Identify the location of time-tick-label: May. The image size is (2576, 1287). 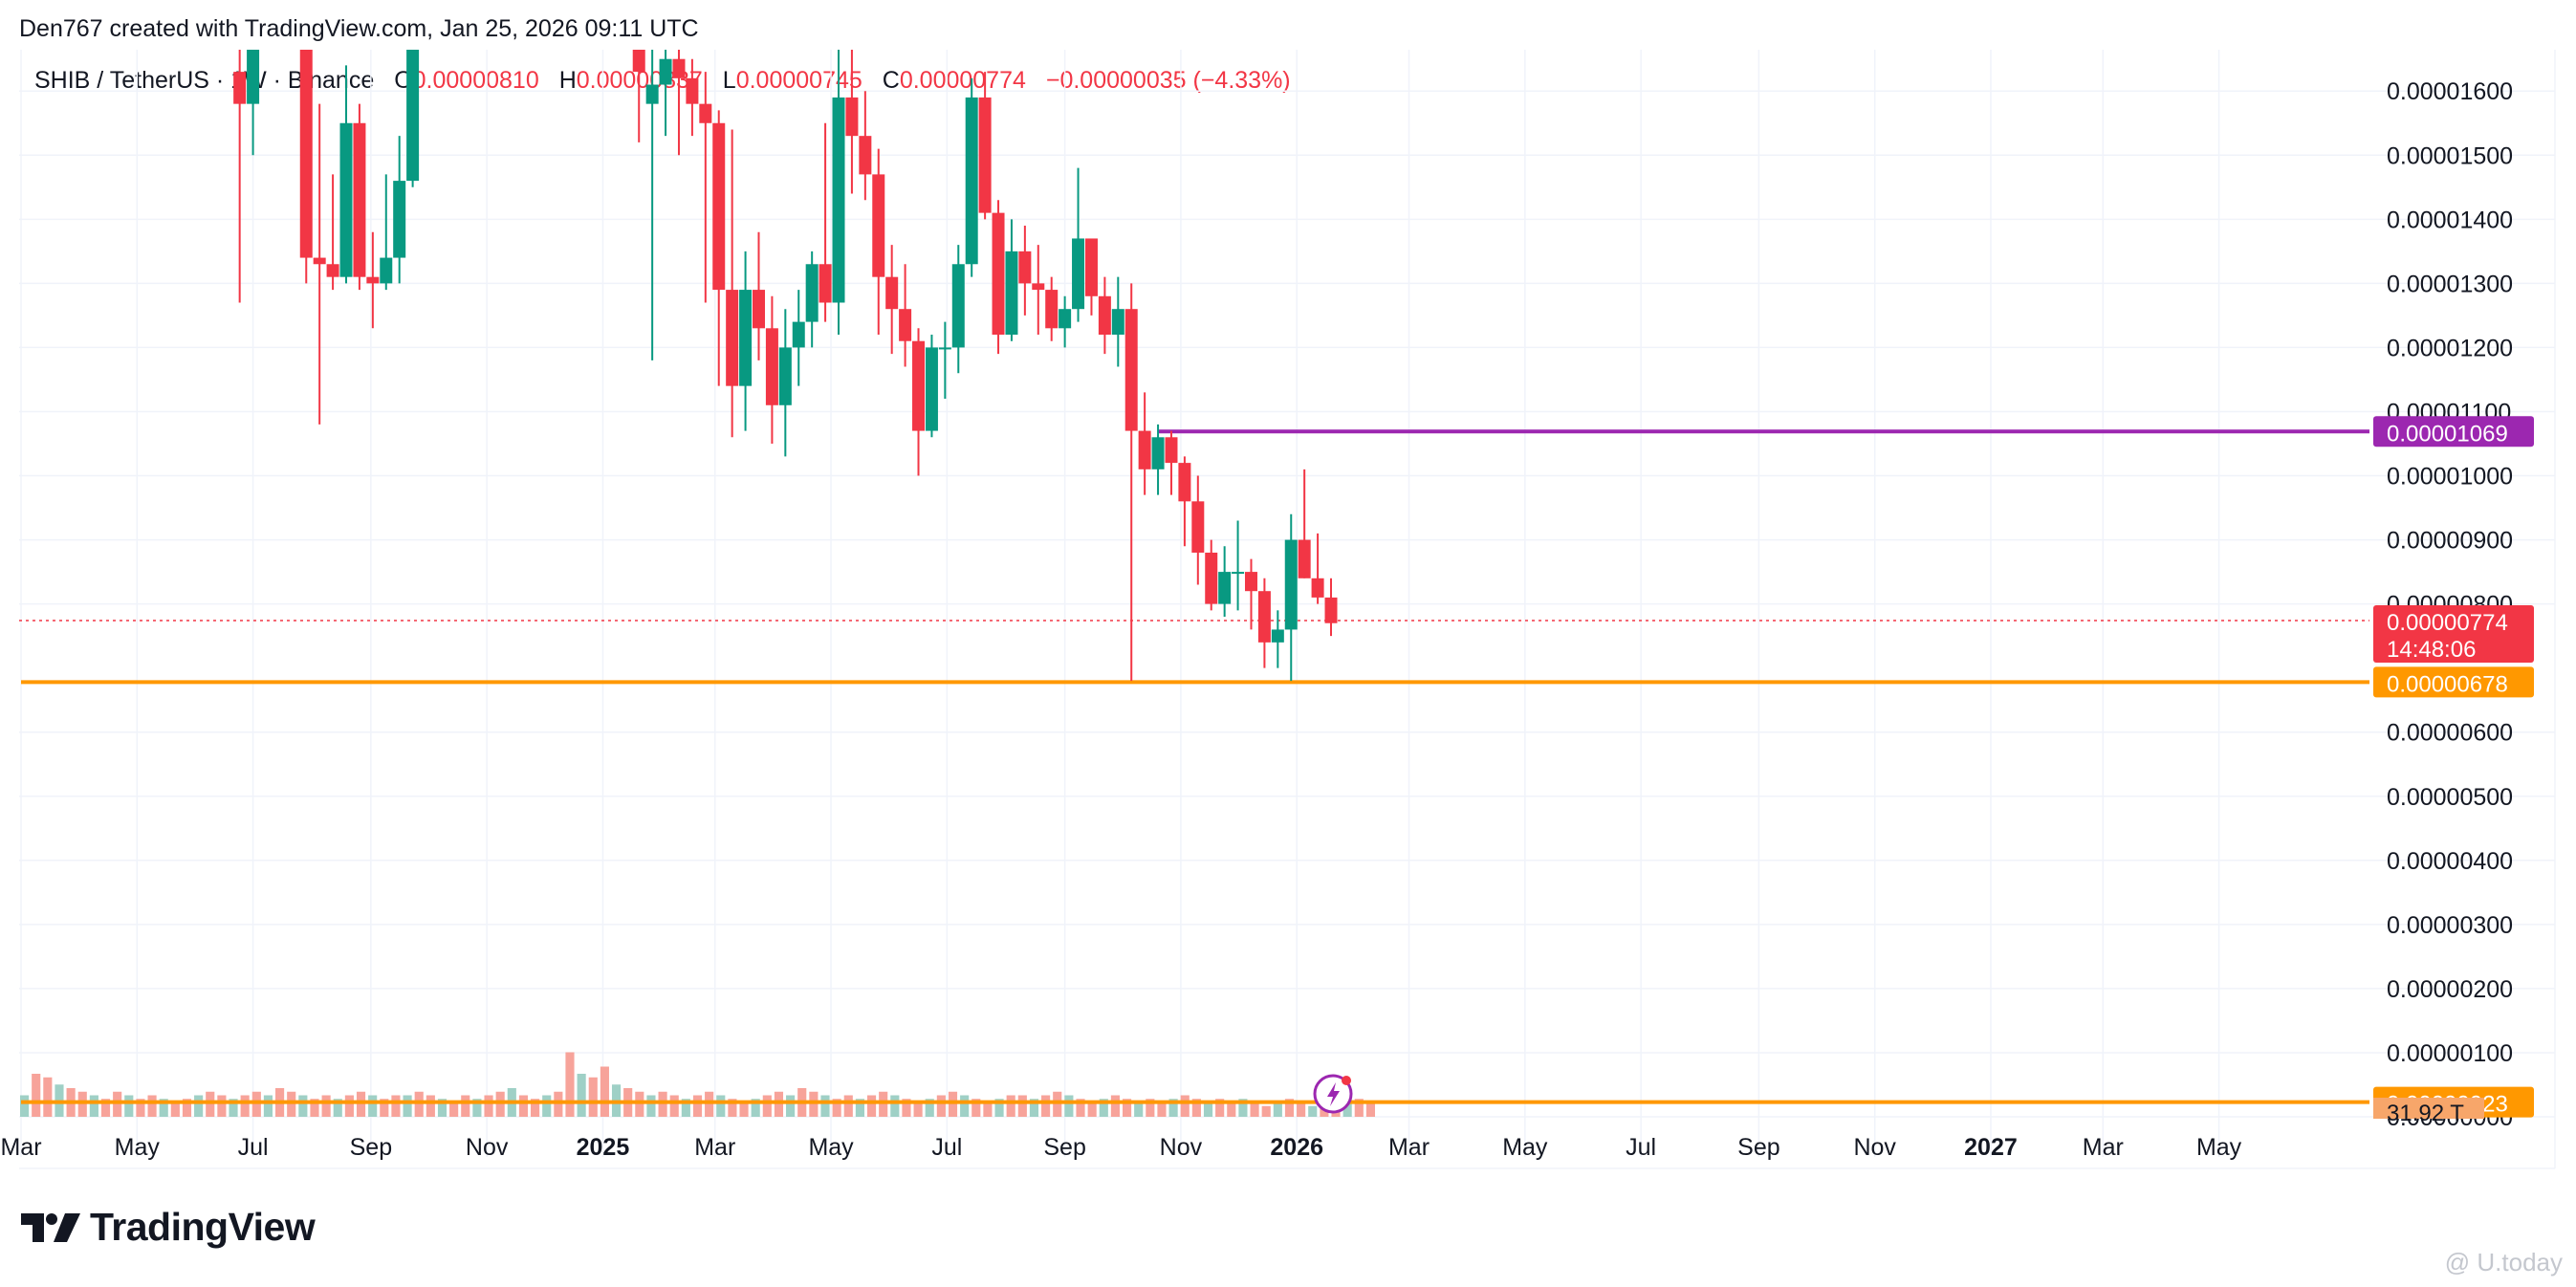
(1525, 1147).